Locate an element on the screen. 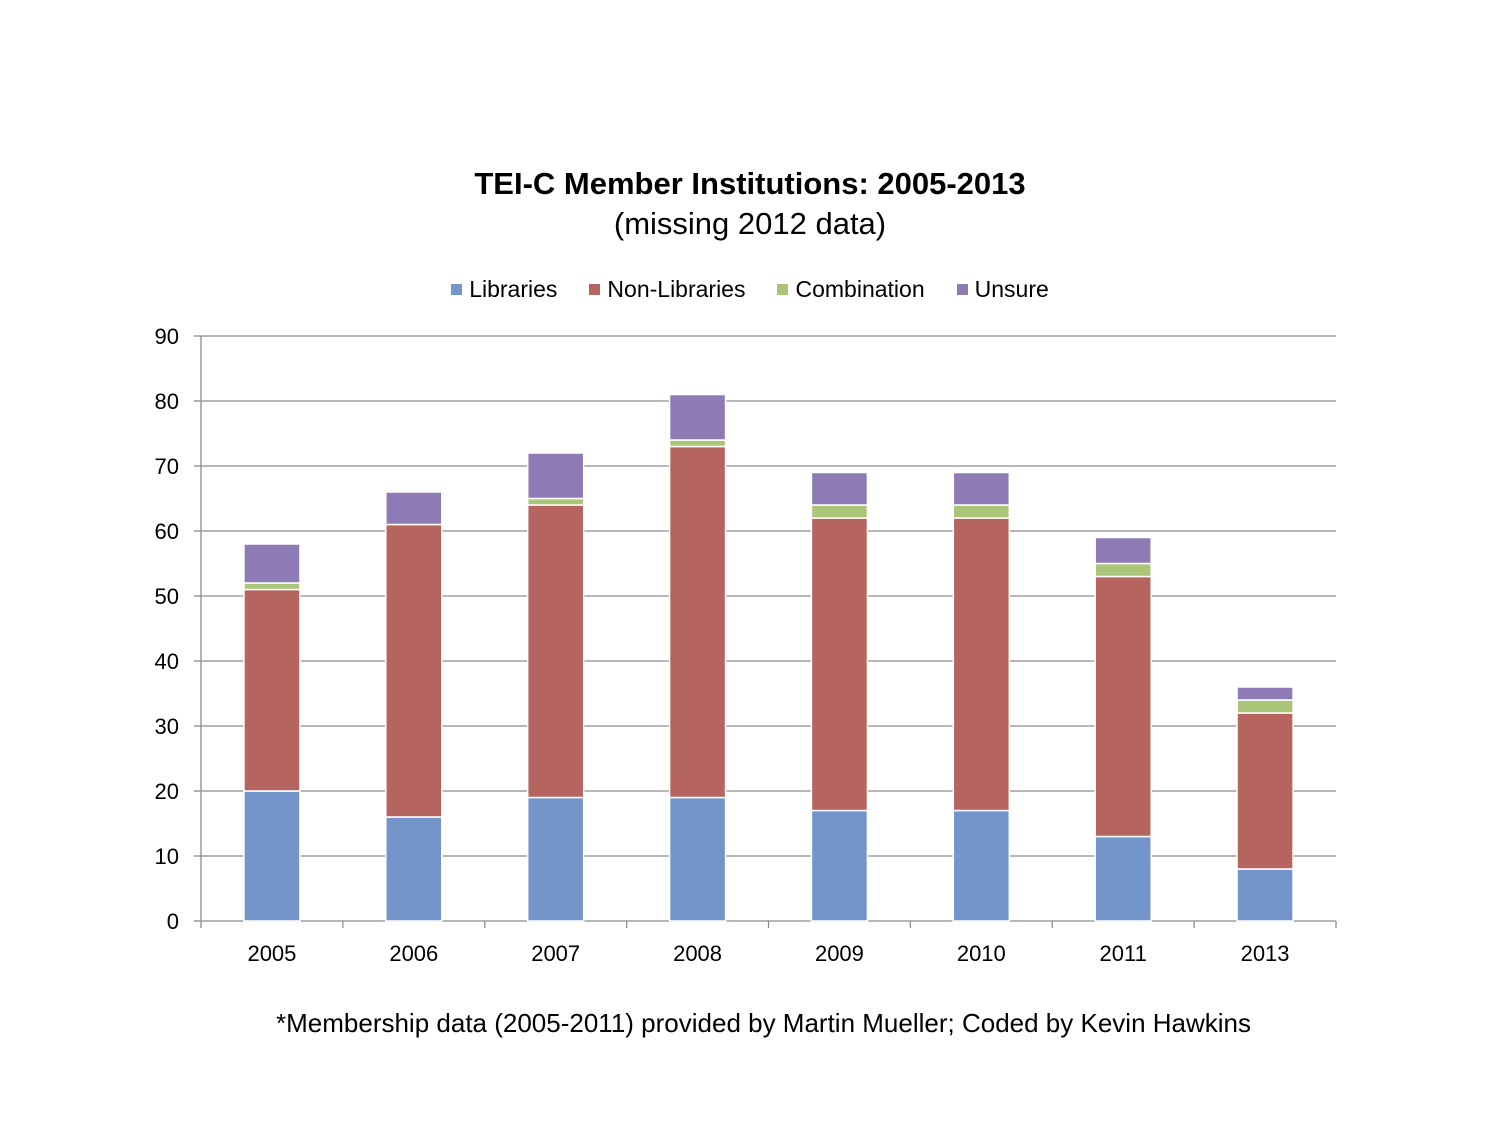 The image size is (1500, 1125). legend-label-libraries: Libraries is located at coordinates (513, 289).